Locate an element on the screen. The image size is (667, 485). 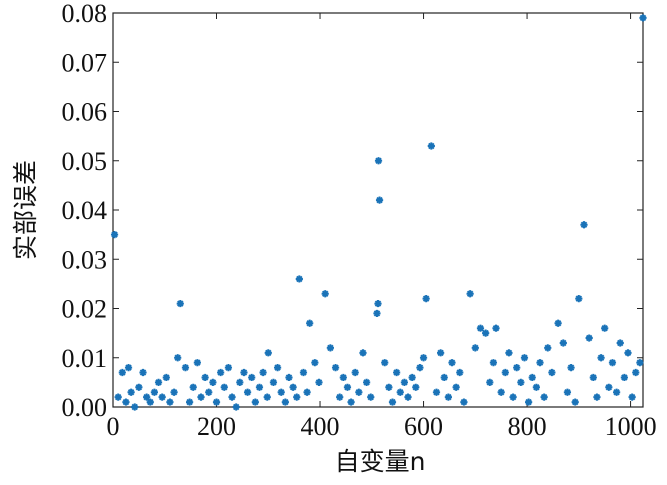
y-tick-label: 0.03 is located at coordinates (85, 259).